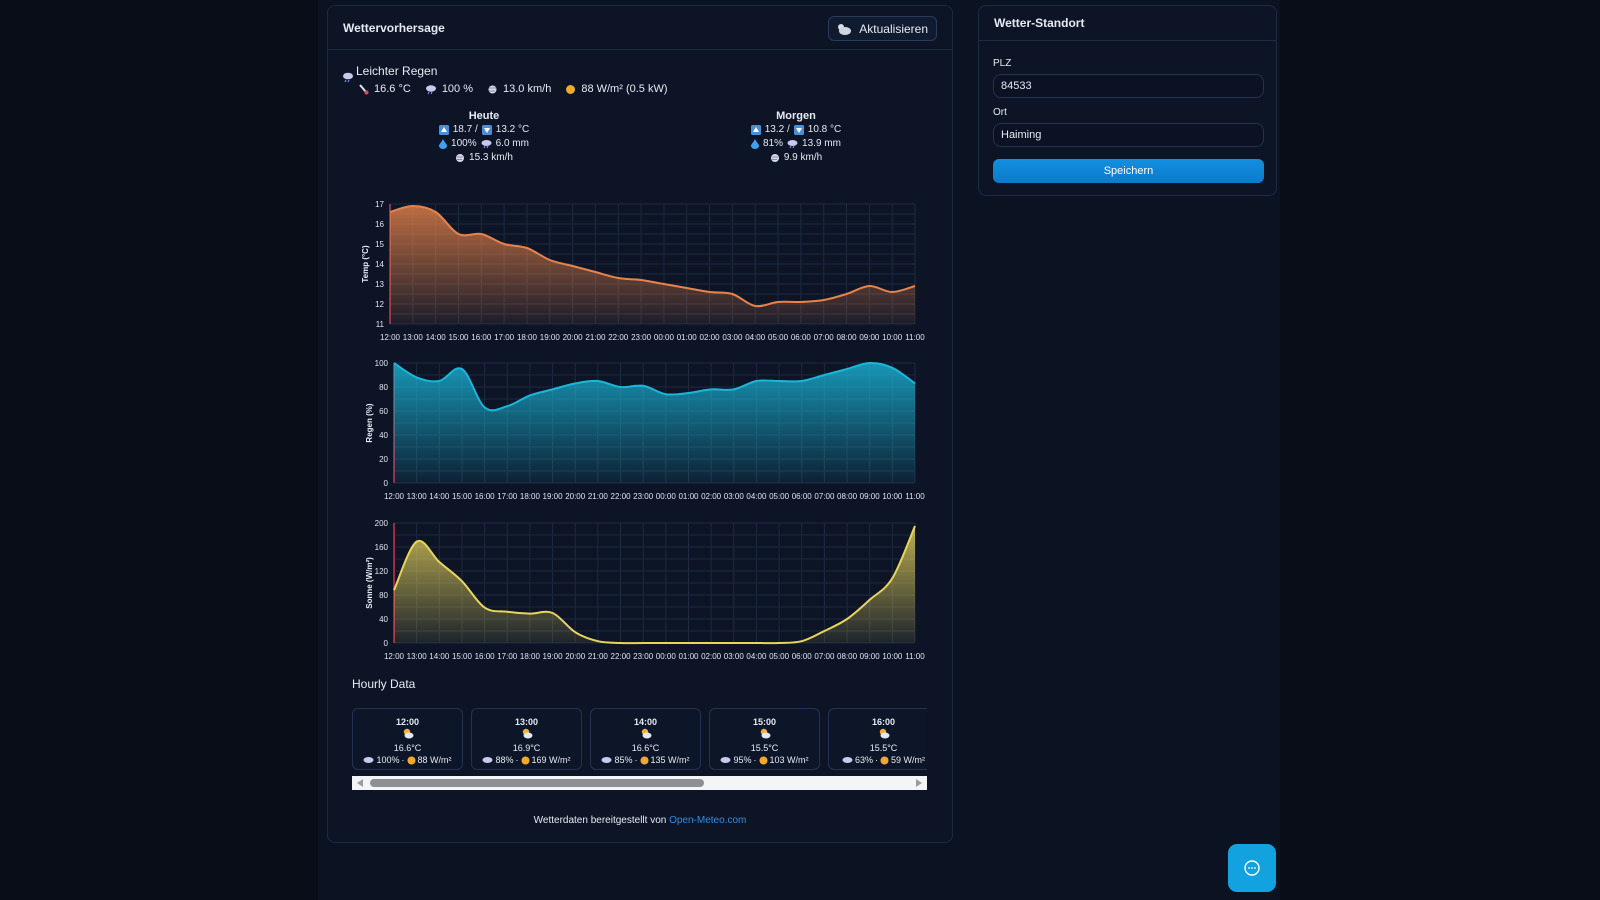  I want to click on hourly-card: 16:00 15.5°C 63% · 59 W/m², so click(877, 739).